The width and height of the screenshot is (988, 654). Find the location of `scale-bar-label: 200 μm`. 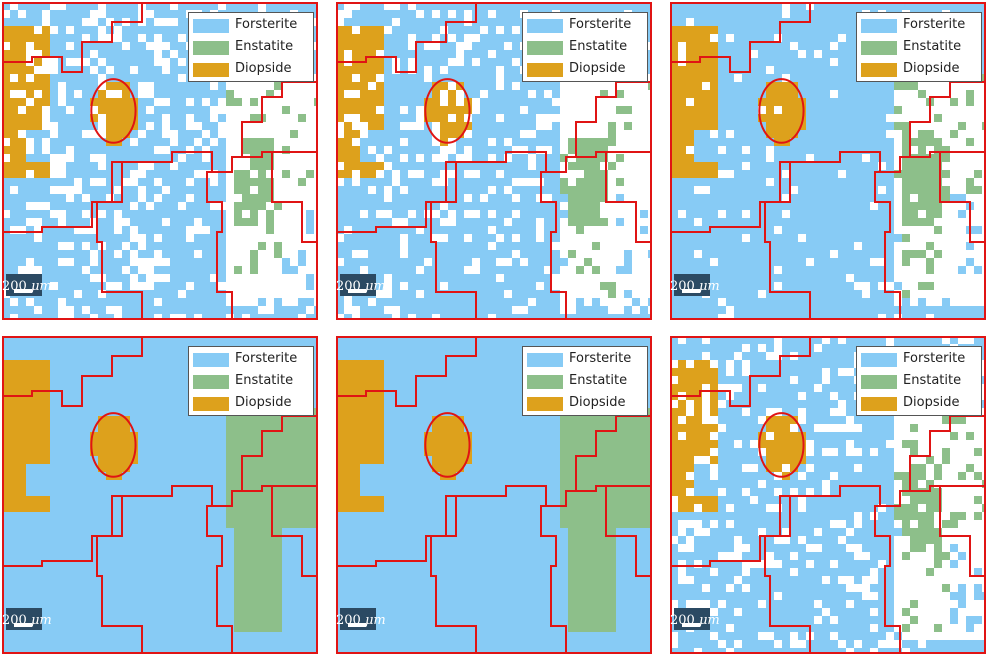

scale-bar-label: 200 μm is located at coordinates (695, 620).